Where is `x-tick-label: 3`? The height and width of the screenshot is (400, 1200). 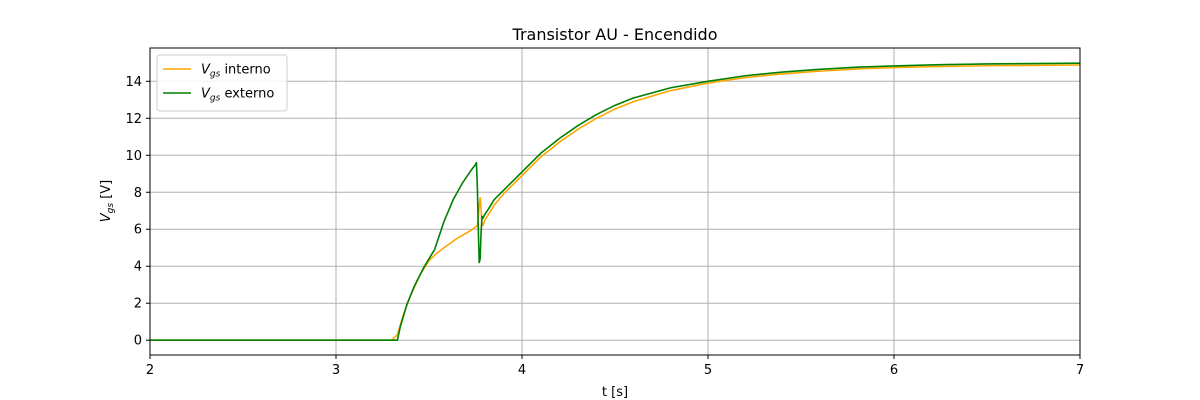 x-tick-label: 3 is located at coordinates (336, 370).